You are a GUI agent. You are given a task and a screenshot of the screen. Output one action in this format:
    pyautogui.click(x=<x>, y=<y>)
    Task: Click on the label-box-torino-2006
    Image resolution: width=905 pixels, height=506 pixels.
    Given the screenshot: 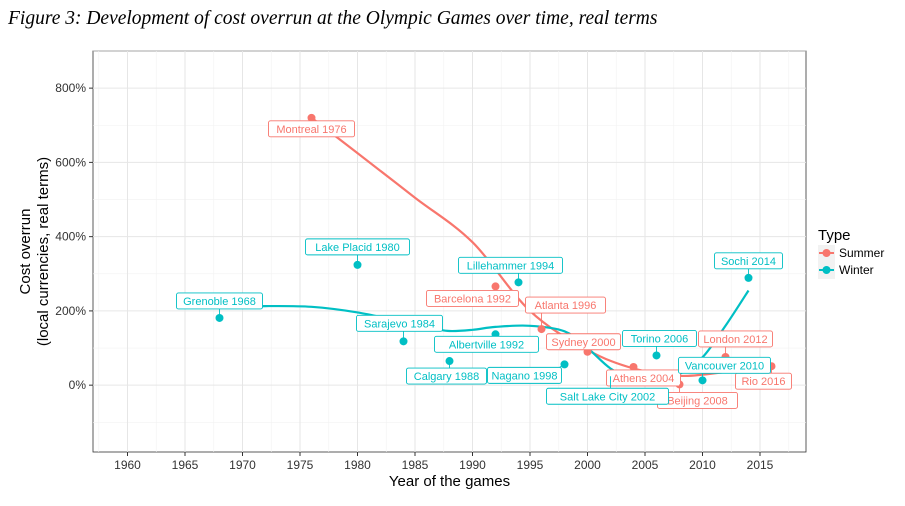 What is the action you would take?
    pyautogui.click(x=659, y=338)
    